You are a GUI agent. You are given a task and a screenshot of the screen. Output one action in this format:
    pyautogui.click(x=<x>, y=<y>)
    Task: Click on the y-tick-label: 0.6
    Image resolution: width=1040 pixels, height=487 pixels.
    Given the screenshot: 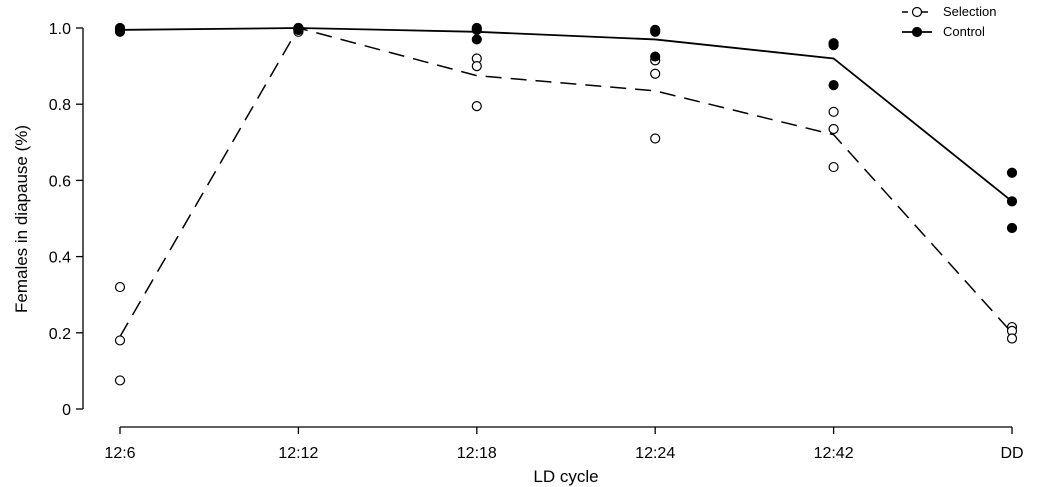 What is the action you would take?
    pyautogui.click(x=60, y=181)
    